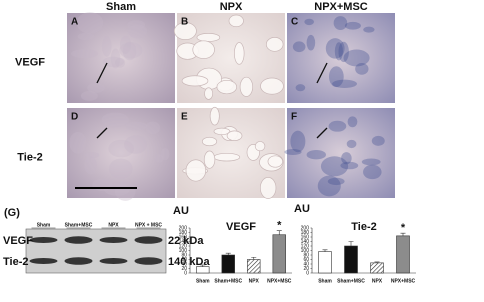 This screenshot has height=302, width=484. What do you see at coordinates (184, 117) in the screenshot?
I see `panel-letter: E` at bounding box center [184, 117].